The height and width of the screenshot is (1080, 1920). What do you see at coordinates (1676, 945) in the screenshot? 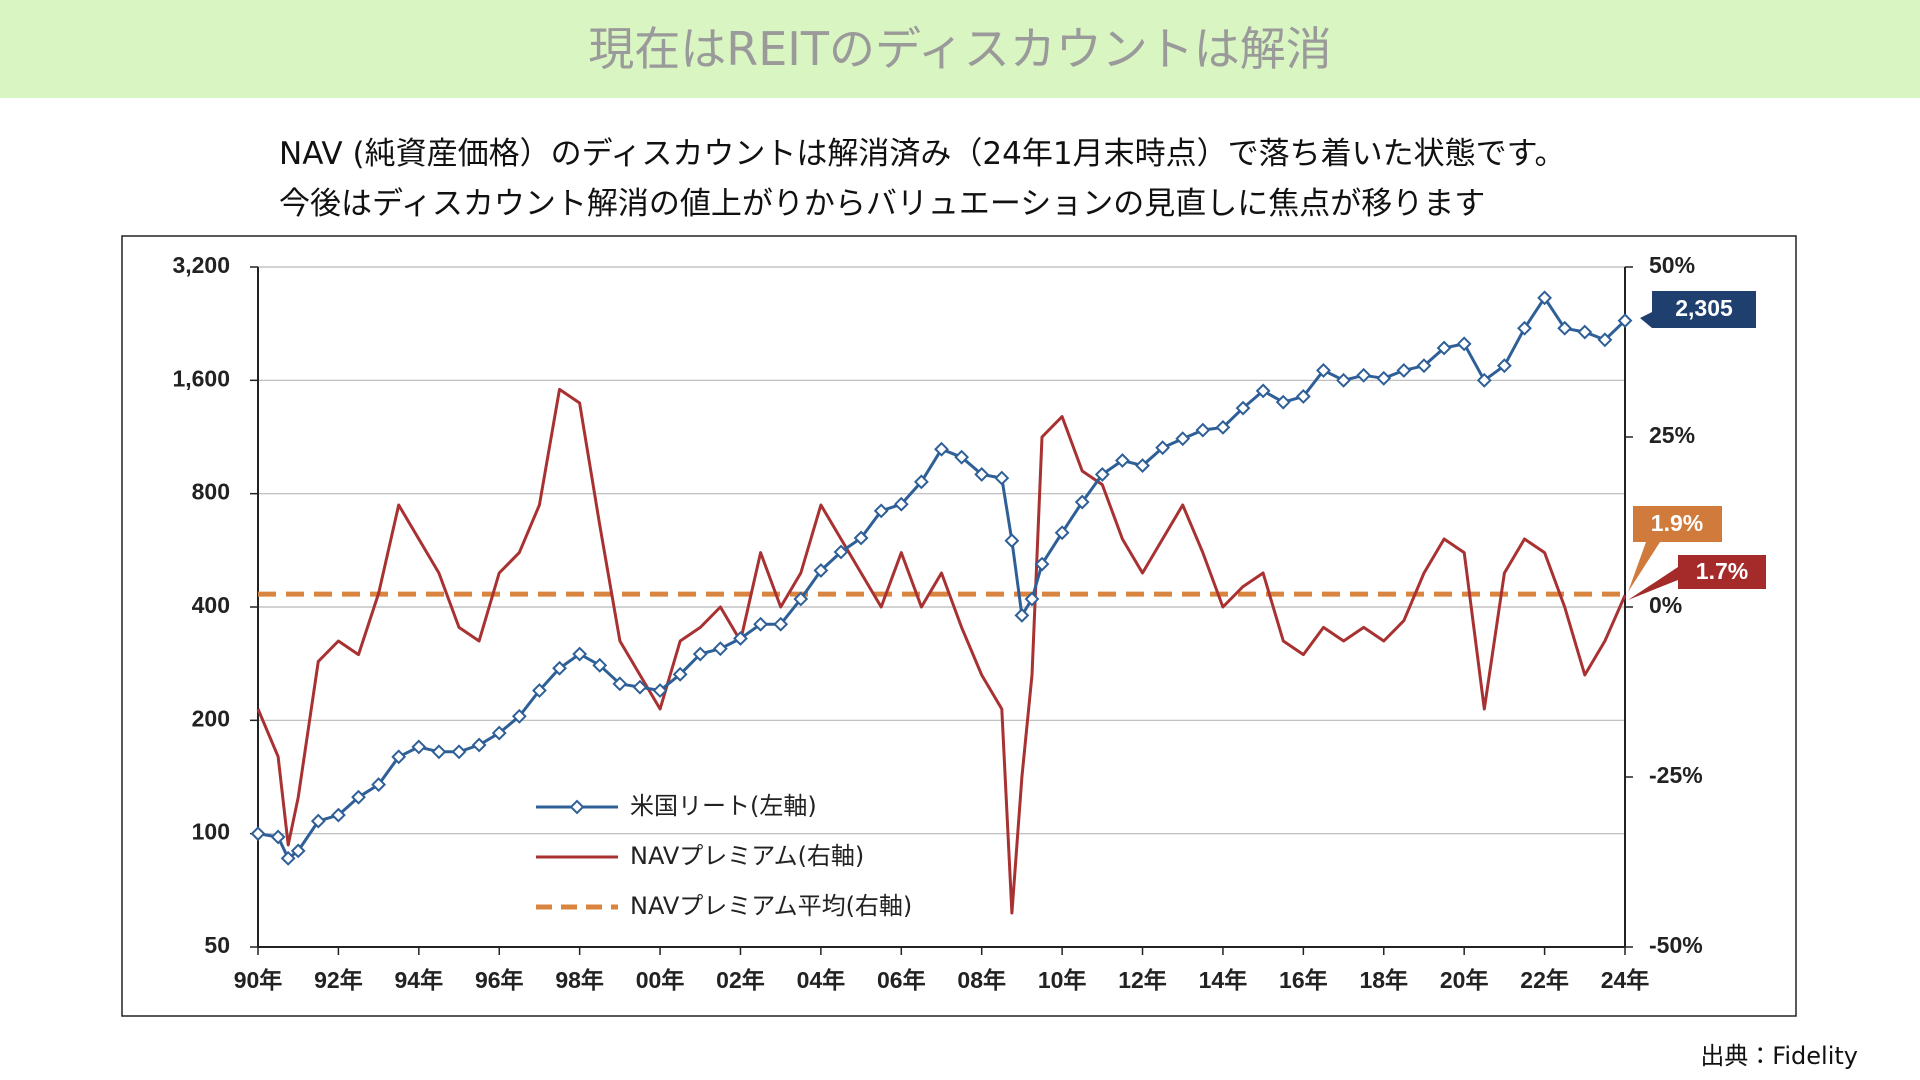
I see `y2-tick-label: -50%` at bounding box center [1676, 945].